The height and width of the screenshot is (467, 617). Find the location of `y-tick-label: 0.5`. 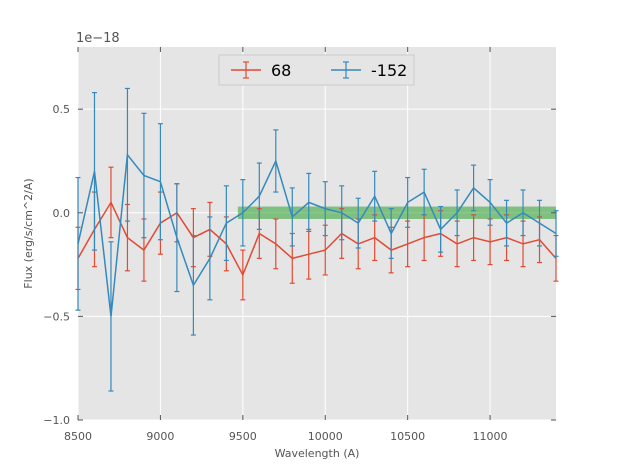

y-tick-label: 0.5 is located at coordinates (62, 109).